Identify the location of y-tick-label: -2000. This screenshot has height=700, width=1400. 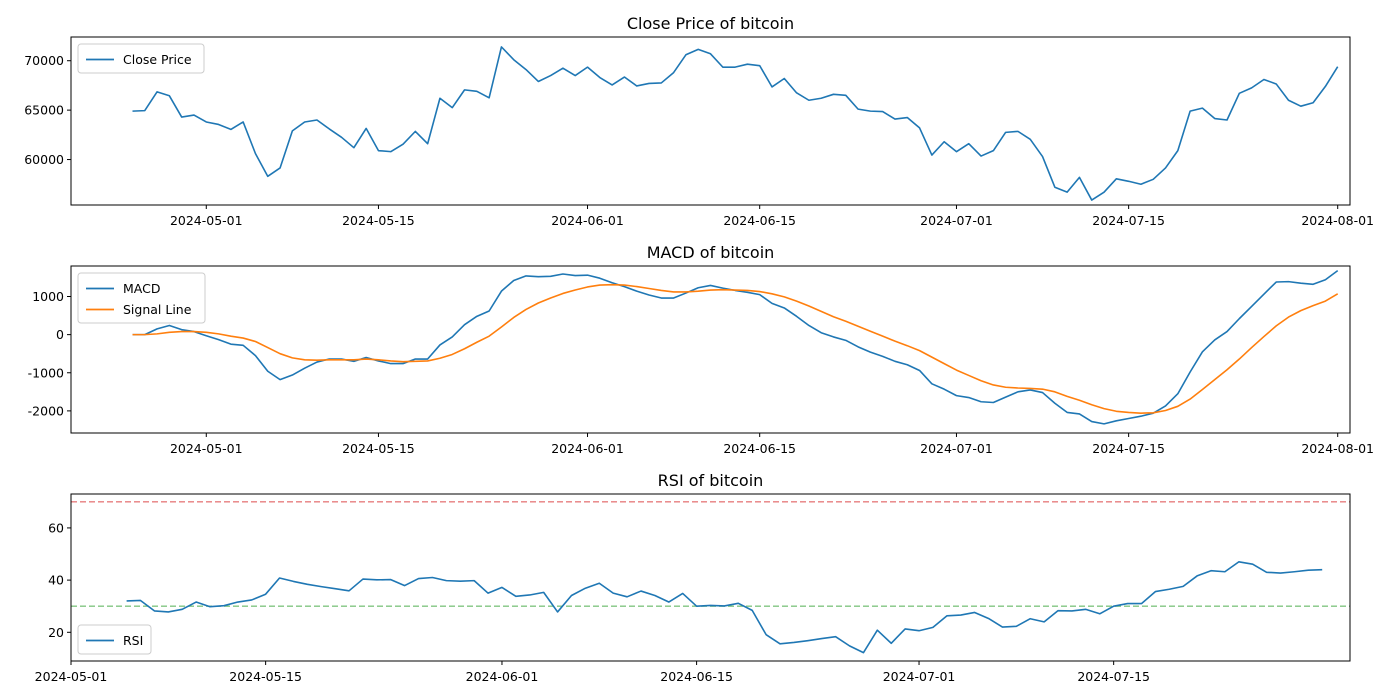
(46, 410).